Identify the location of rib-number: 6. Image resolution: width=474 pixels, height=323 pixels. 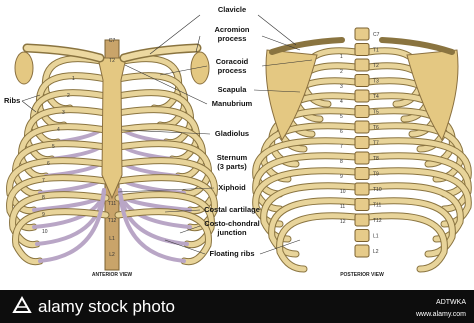
(48, 164).